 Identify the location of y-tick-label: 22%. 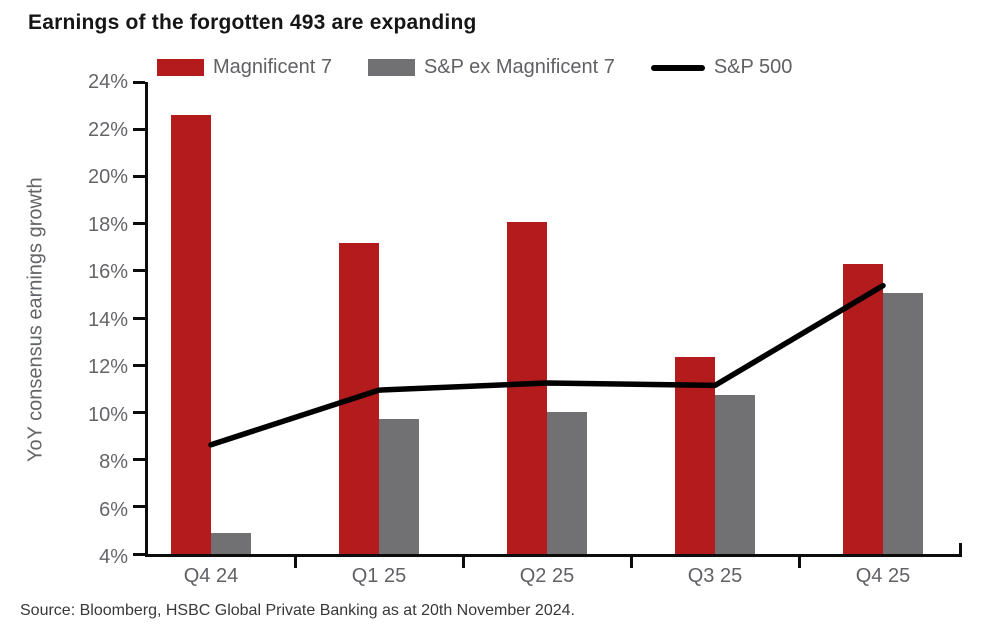
(107, 129).